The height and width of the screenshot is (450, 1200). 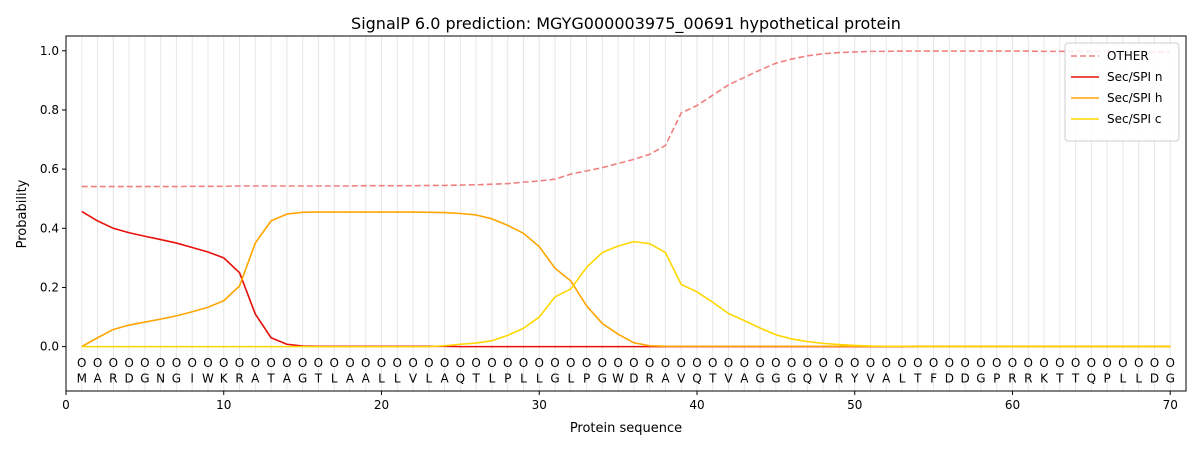 What do you see at coordinates (49, 228) in the screenshot?
I see `y-tick-label: 0.4` at bounding box center [49, 228].